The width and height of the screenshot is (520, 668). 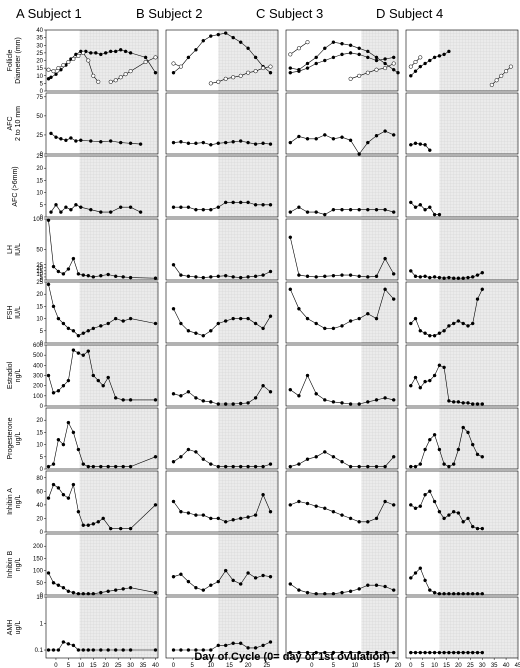 What do you see at coordinates (38, 387) in the screenshot?
I see `y-tick-label: 200` at bounding box center [38, 387].